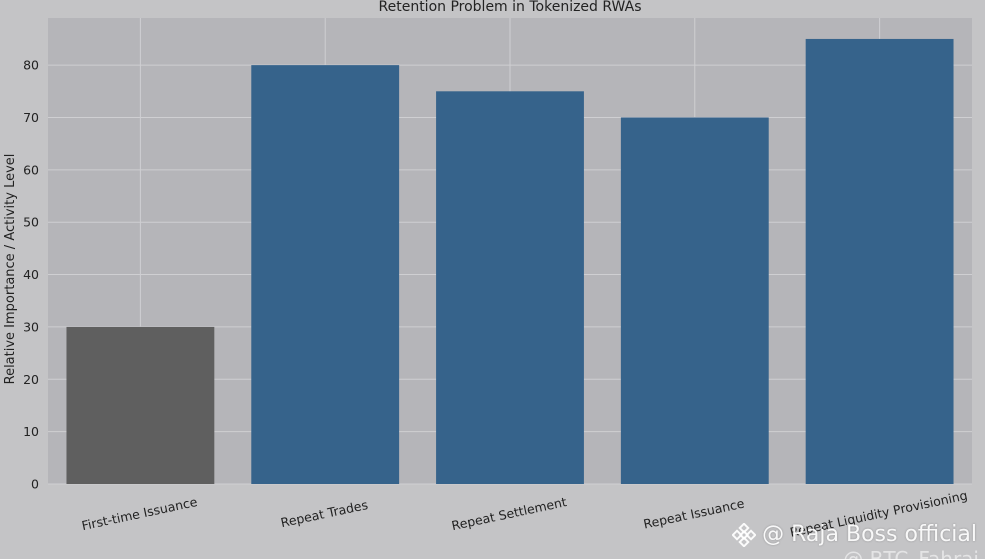 Image resolution: width=985 pixels, height=559 pixels. I want to click on y-tick-label: 0, so click(35, 484).